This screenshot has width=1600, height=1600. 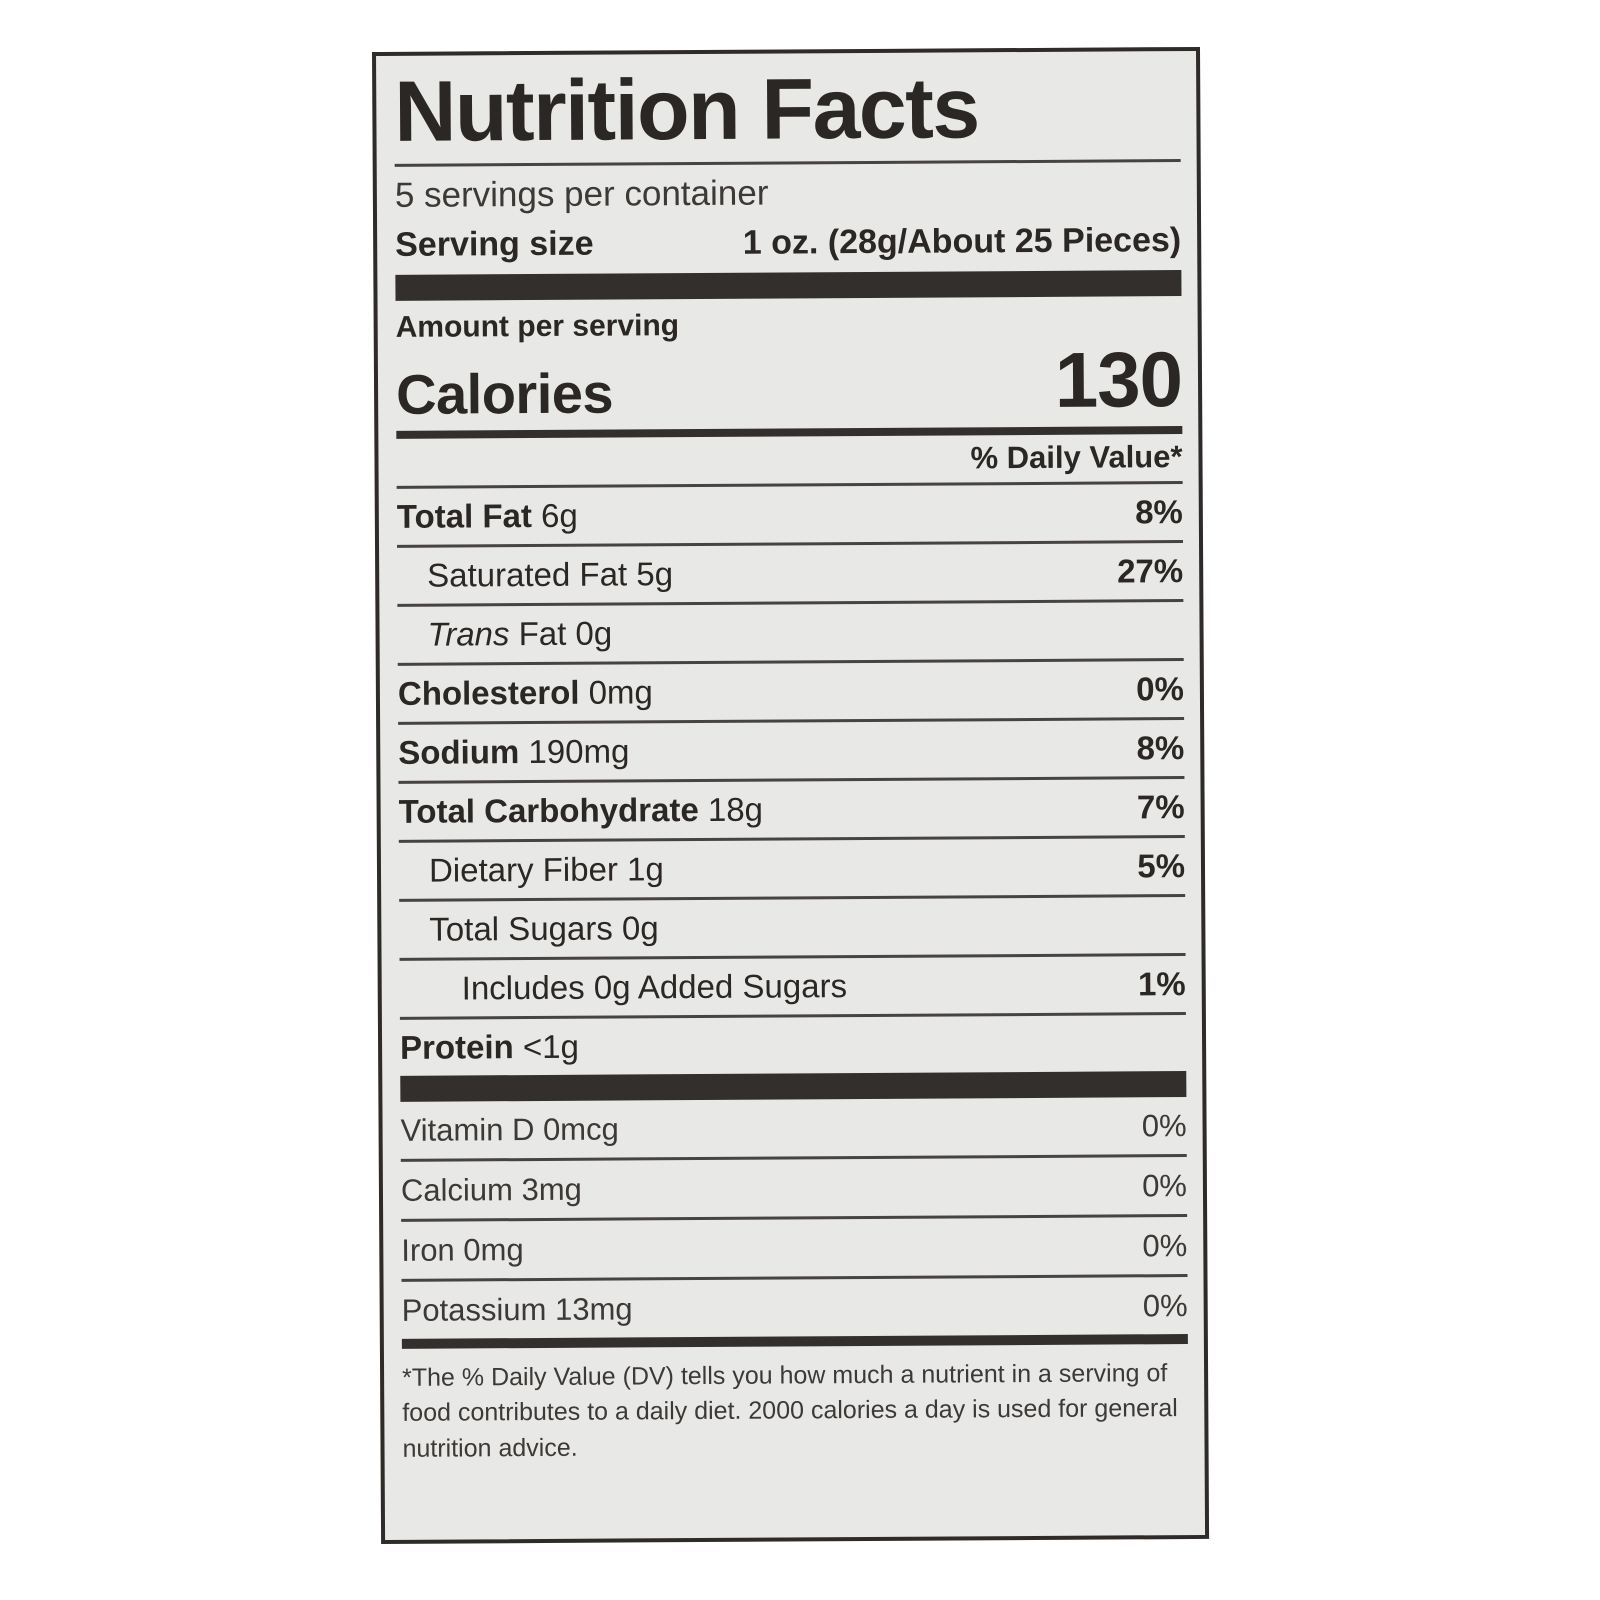 I want to click on daily-value-header: % Daily Value*, so click(x=1076, y=457).